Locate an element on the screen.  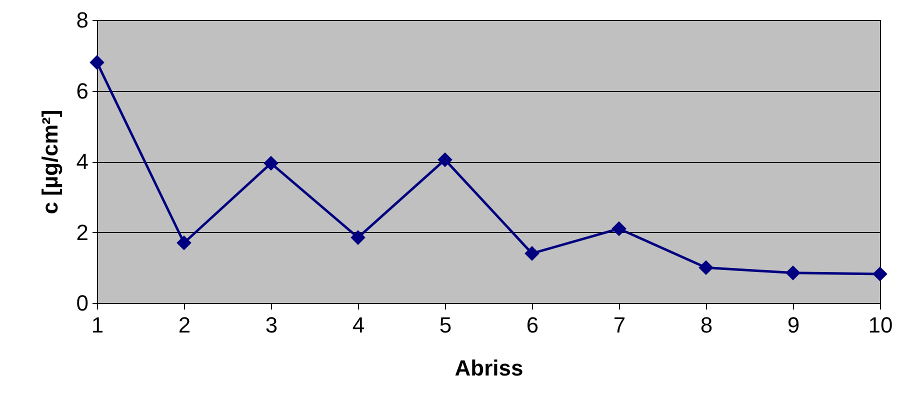
x-tick-label: 8 is located at coordinates (706, 325).